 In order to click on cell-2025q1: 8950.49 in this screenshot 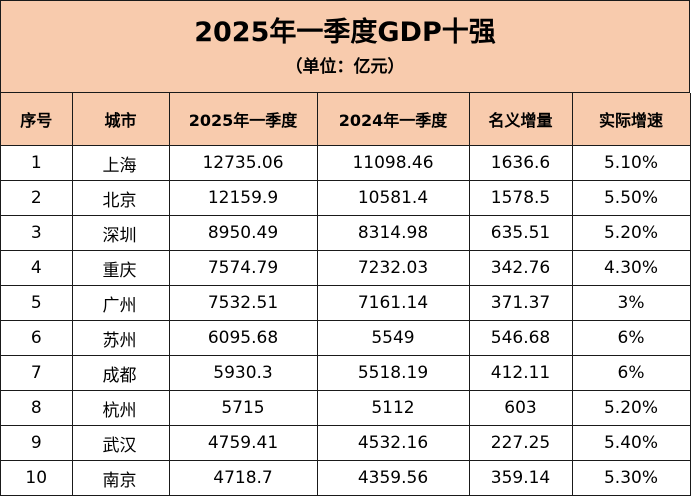, I will do `click(243, 233)`.